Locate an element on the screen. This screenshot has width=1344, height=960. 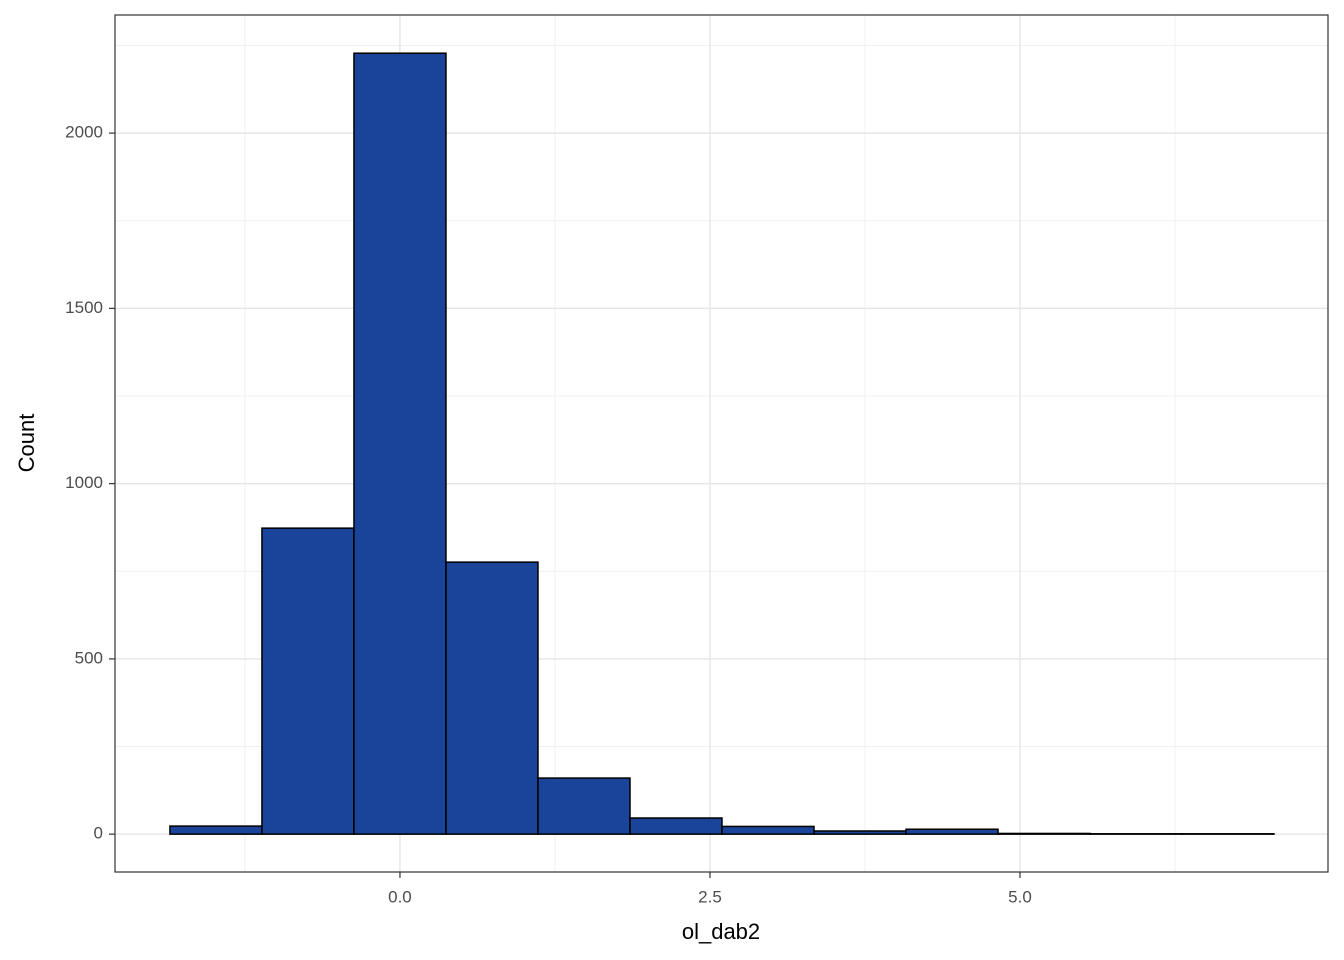
y-tick-label: 1500 is located at coordinates (84, 307).